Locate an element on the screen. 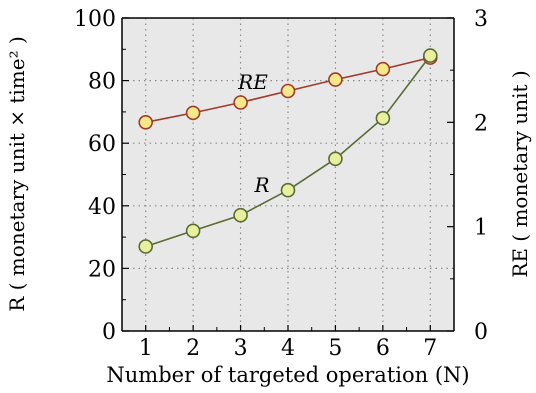 Image resolution: width=536 pixels, height=393 pixels. series-label-re: RE is located at coordinates (252, 82).